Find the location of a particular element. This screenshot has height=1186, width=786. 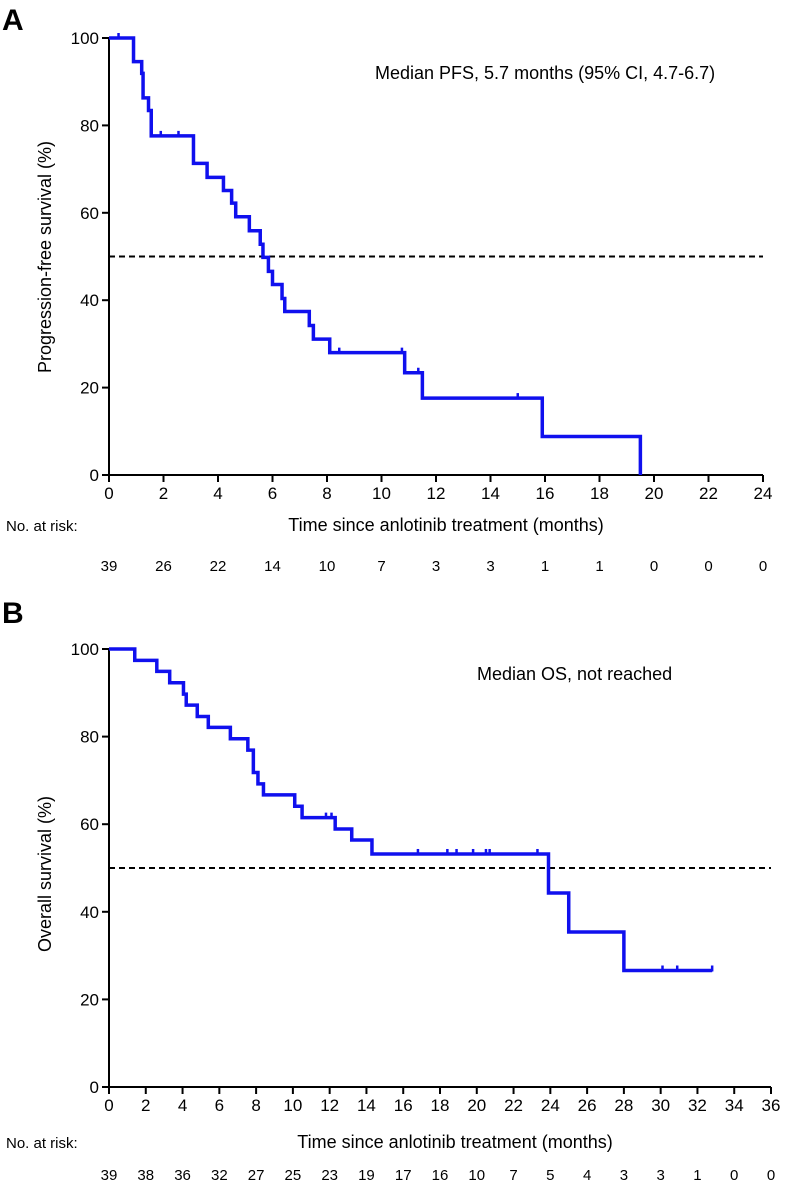

panel-a-risk-count: 22 is located at coordinates (218, 566).